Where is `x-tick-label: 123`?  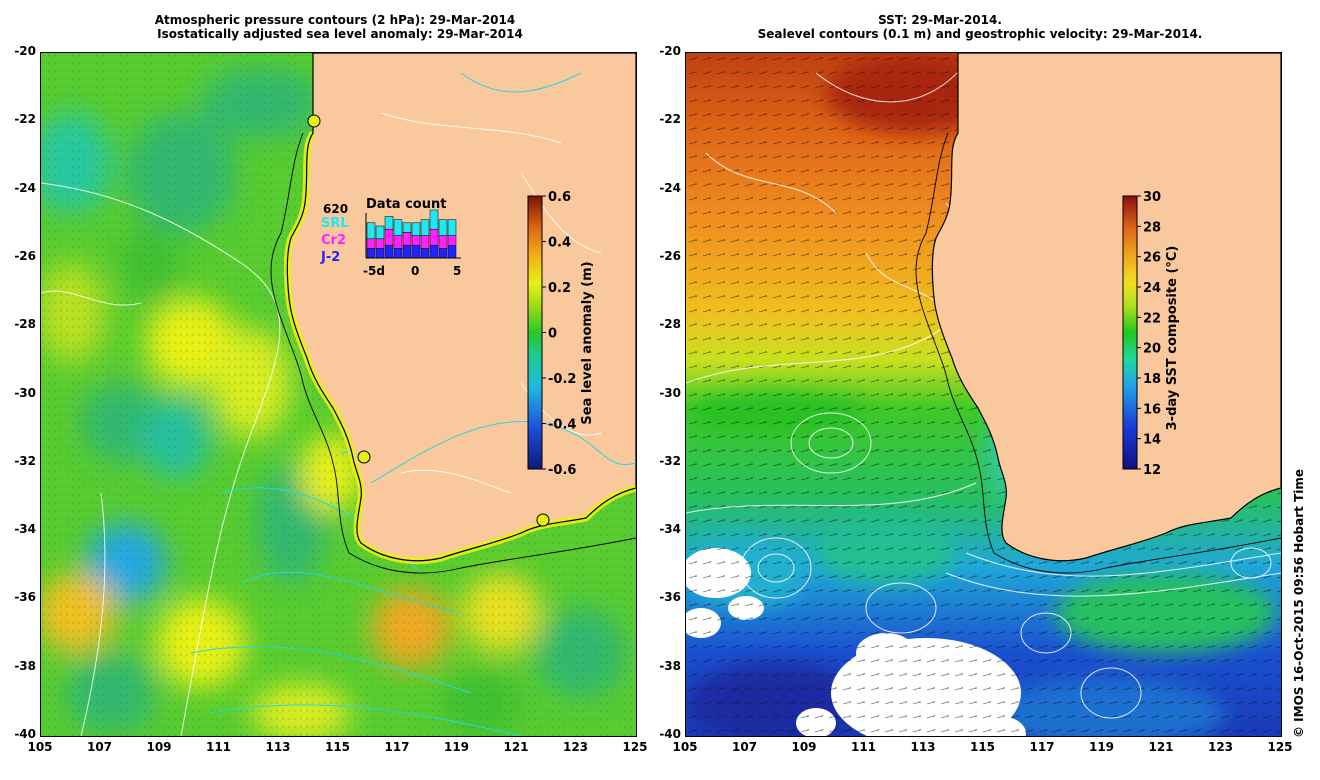
x-tick-label: 123 is located at coordinates (1220, 747).